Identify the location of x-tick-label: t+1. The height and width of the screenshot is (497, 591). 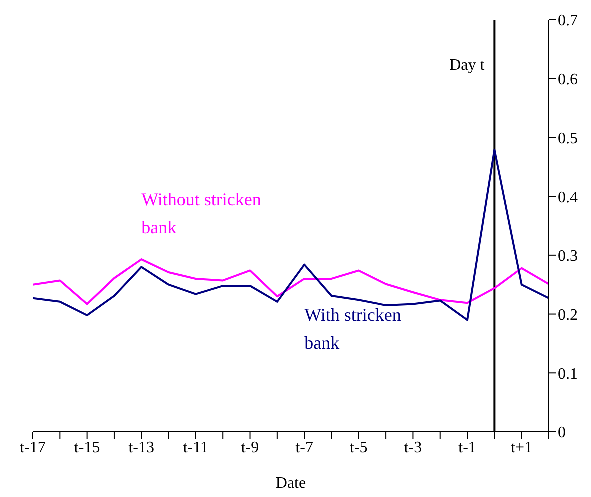
(522, 447).